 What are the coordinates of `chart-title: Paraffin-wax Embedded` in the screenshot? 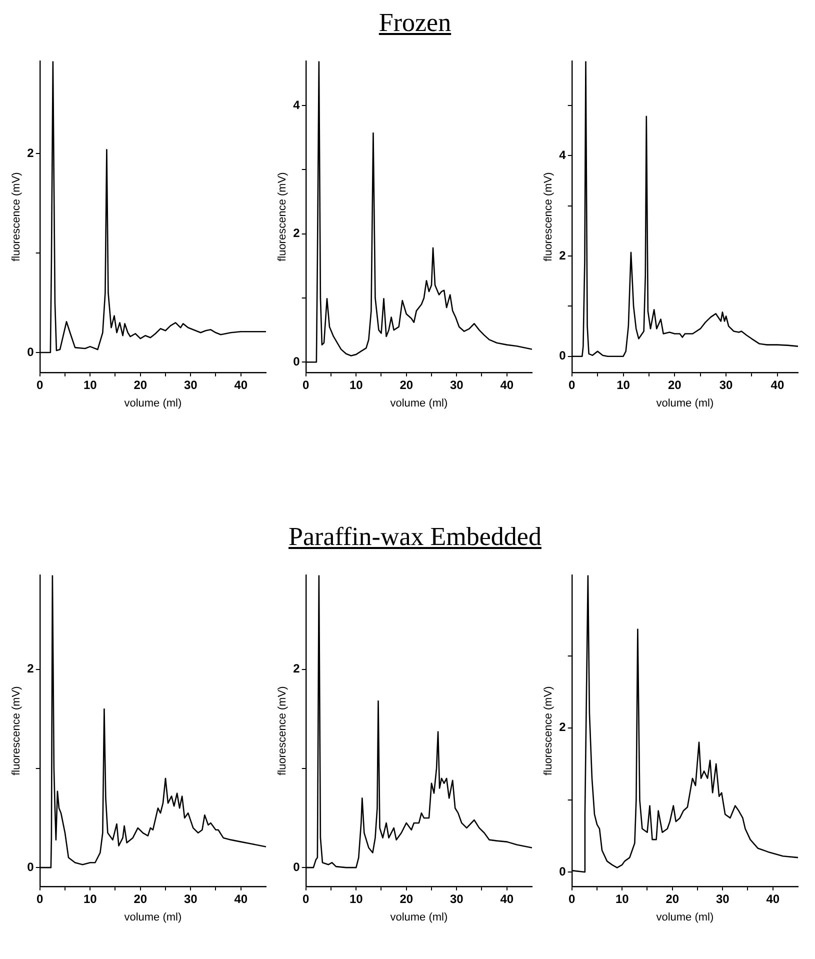 It's located at (415, 537).